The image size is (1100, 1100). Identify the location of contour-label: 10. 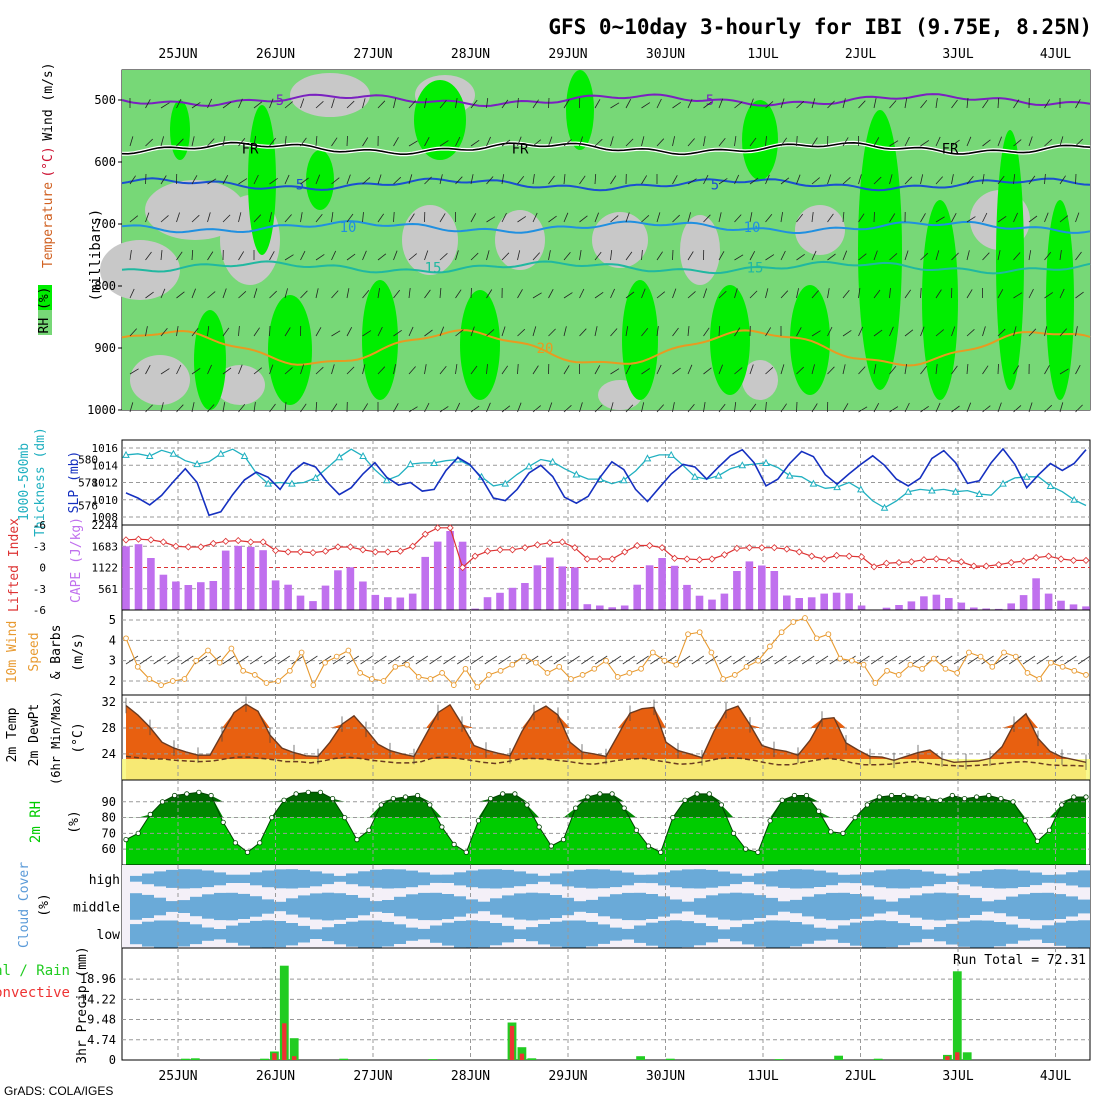
(752, 228).